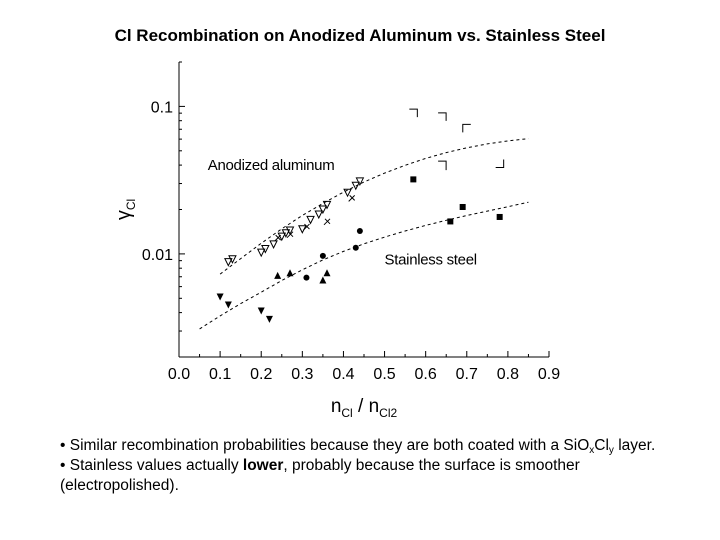 This screenshot has height=540, width=720. I want to click on x-tick-label: 0.7, so click(467, 374).